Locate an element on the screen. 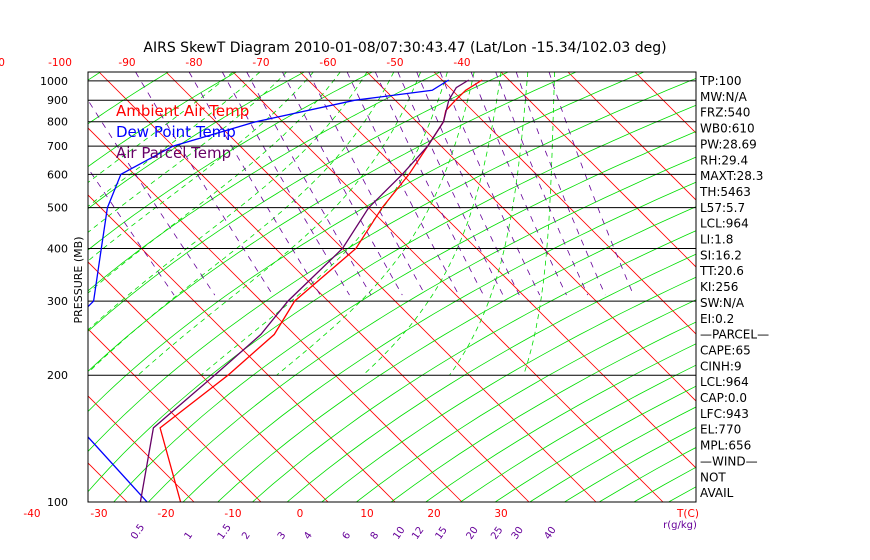 The image size is (870, 560). x-bottom-tick-label: 10 is located at coordinates (366, 514).